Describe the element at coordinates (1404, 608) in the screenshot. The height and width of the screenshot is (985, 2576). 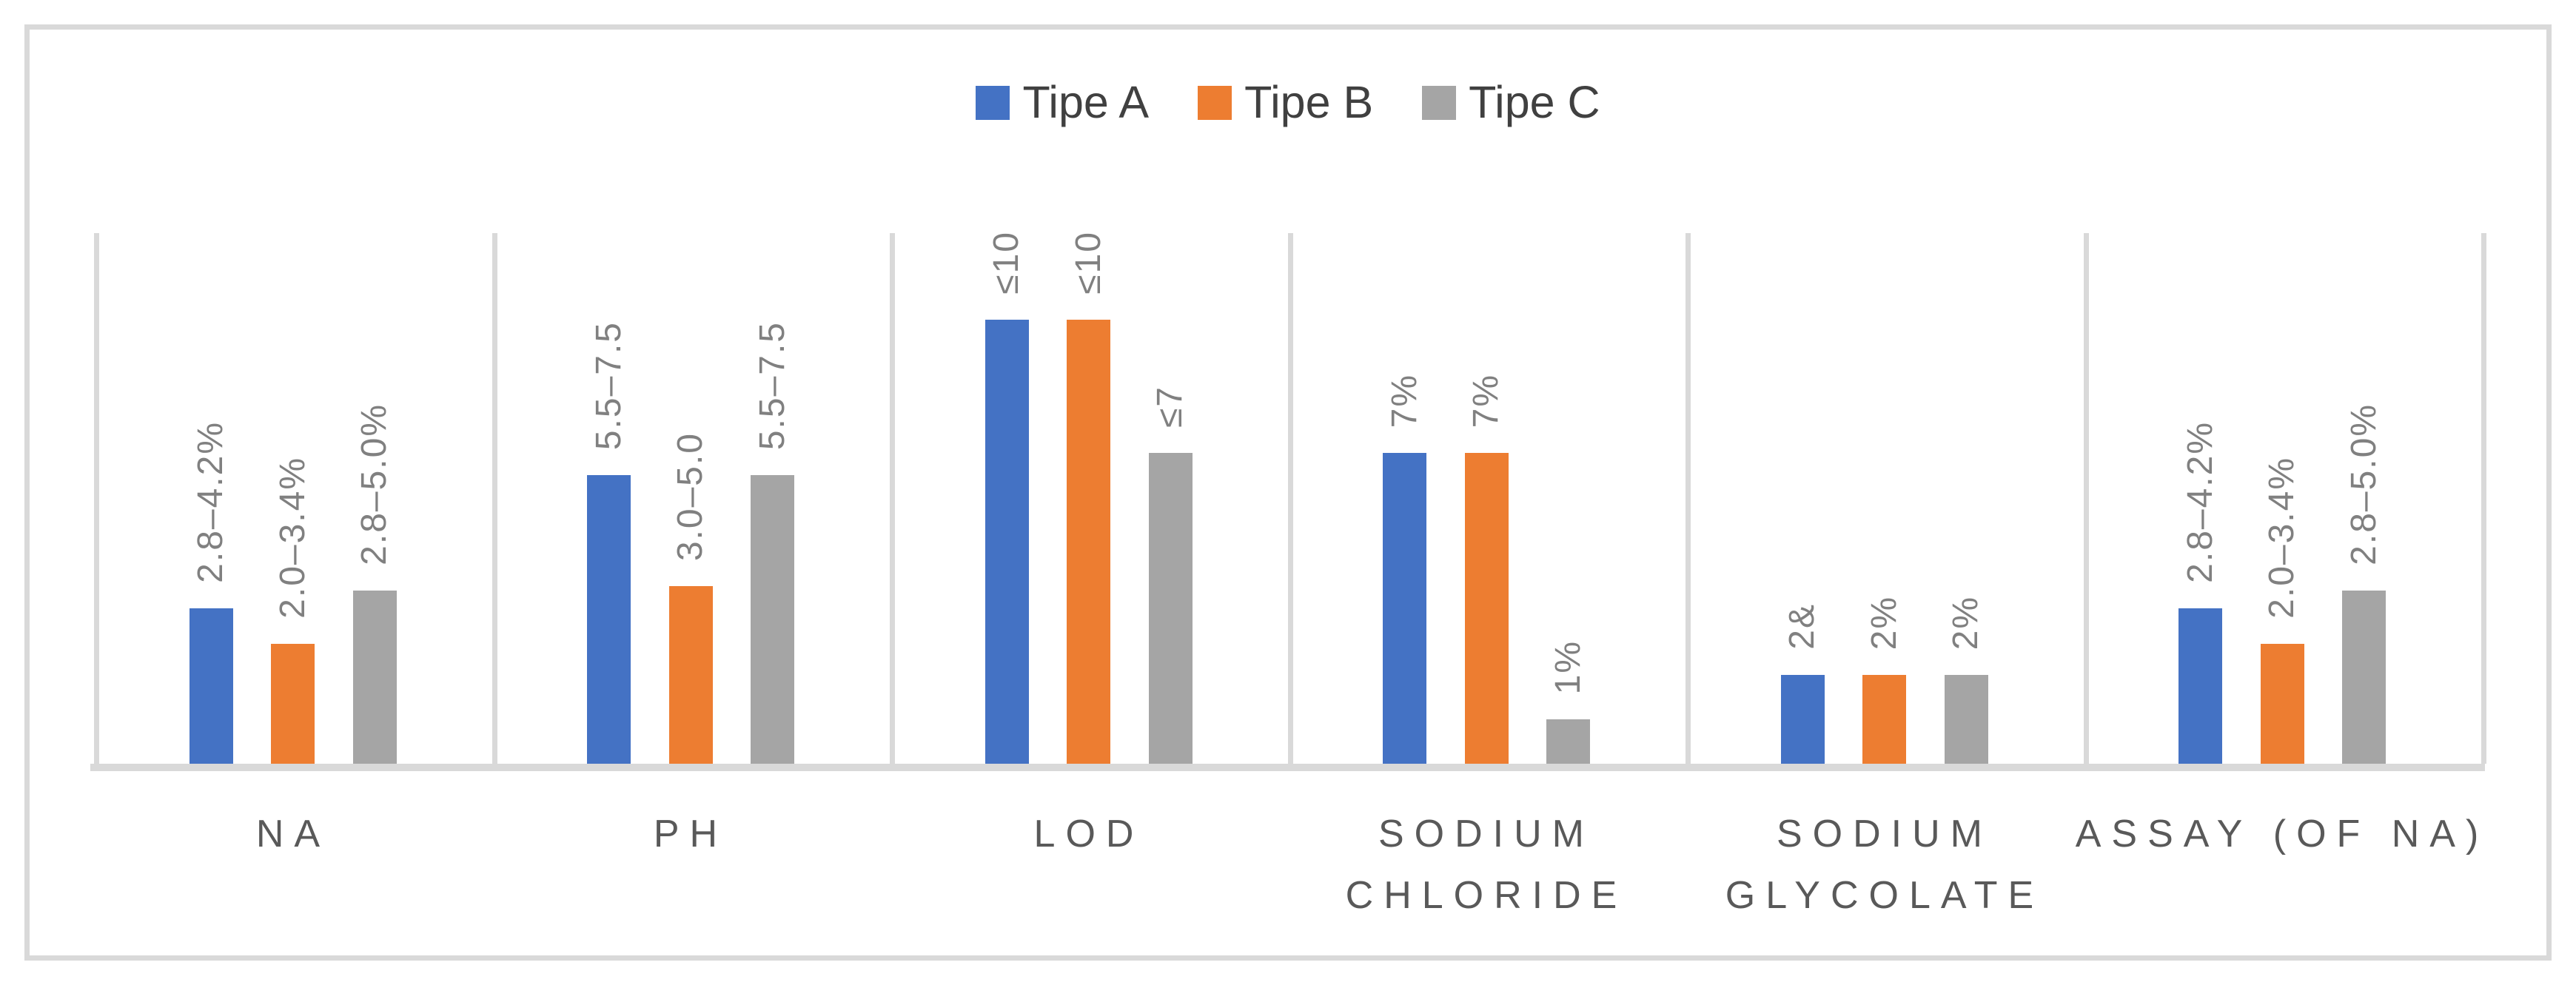
I see `bar-tipe-a-sodium-chloride` at that location.